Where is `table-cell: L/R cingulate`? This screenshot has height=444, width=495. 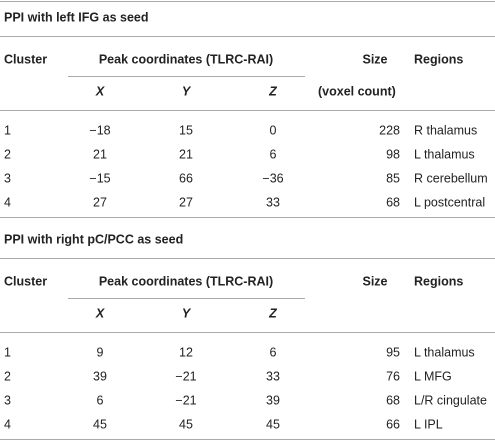 table-cell: L/R cingulate is located at coordinates (450, 400).